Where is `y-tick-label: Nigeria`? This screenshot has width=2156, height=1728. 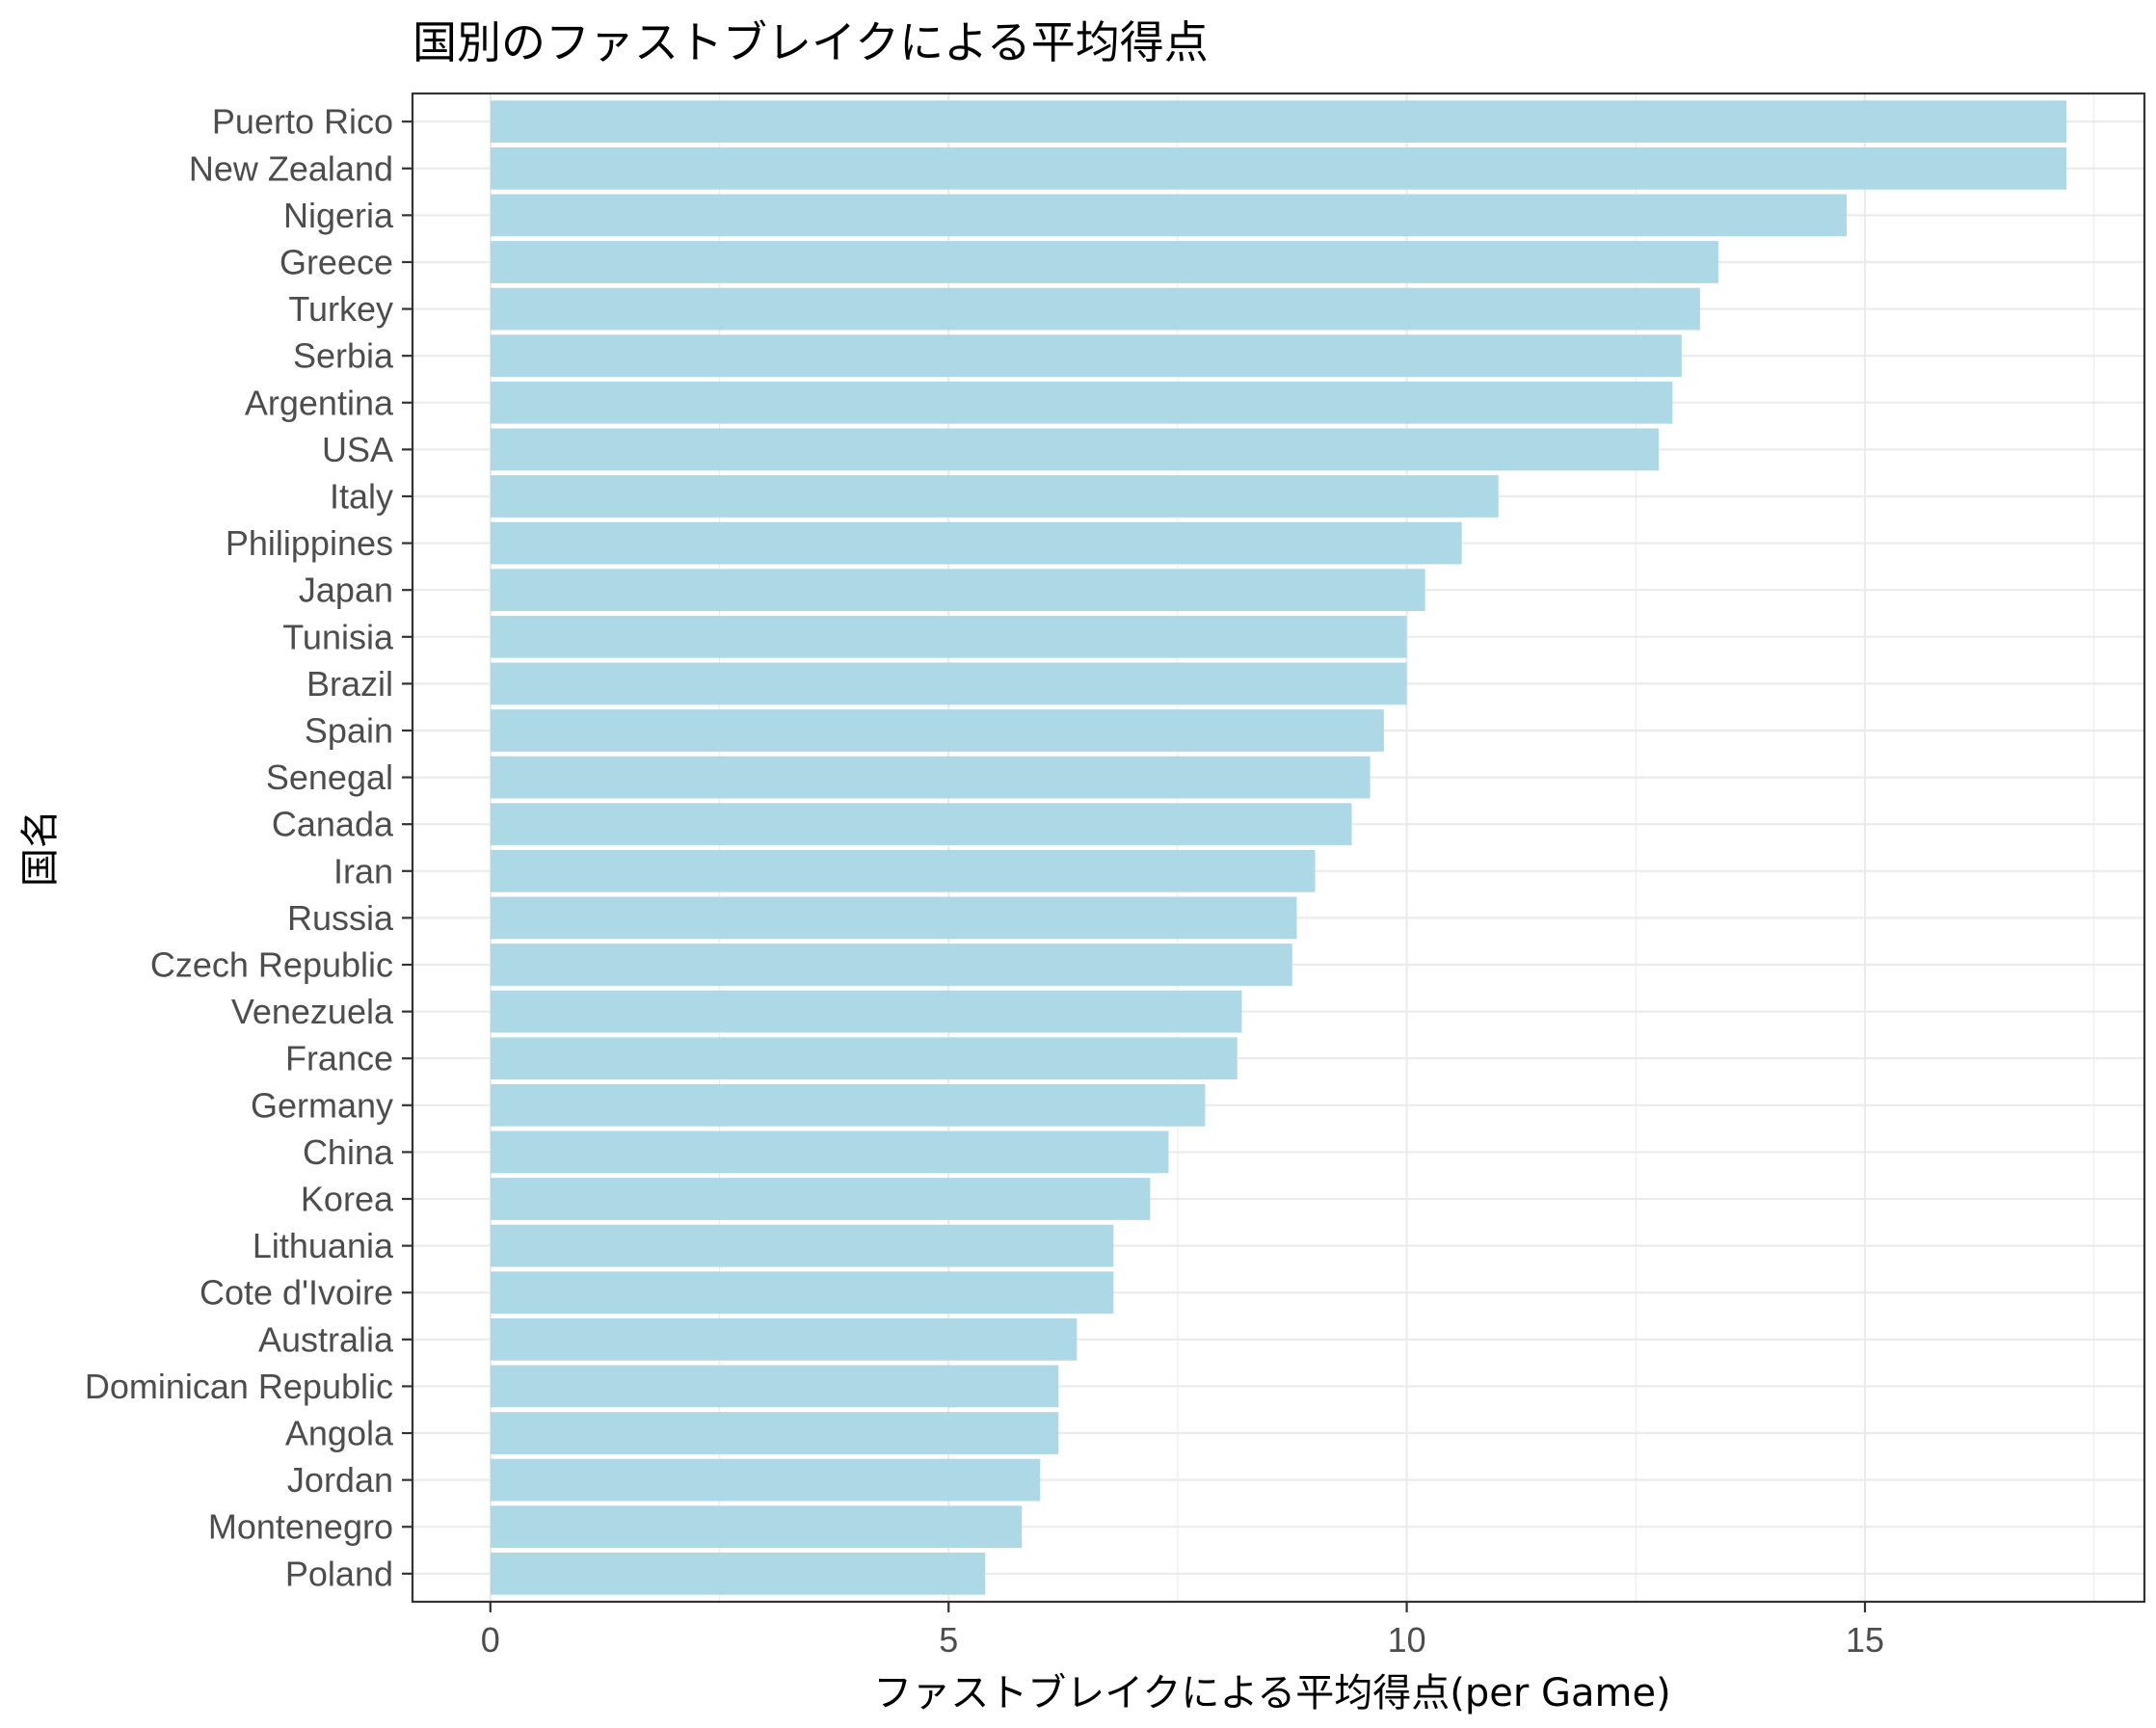
y-tick-label: Nigeria is located at coordinates (338, 215).